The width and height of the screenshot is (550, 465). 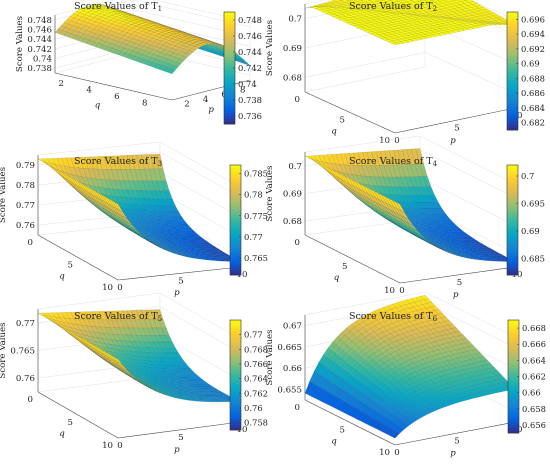 I want to click on z-tick-label: 0.79, so click(x=25, y=166).